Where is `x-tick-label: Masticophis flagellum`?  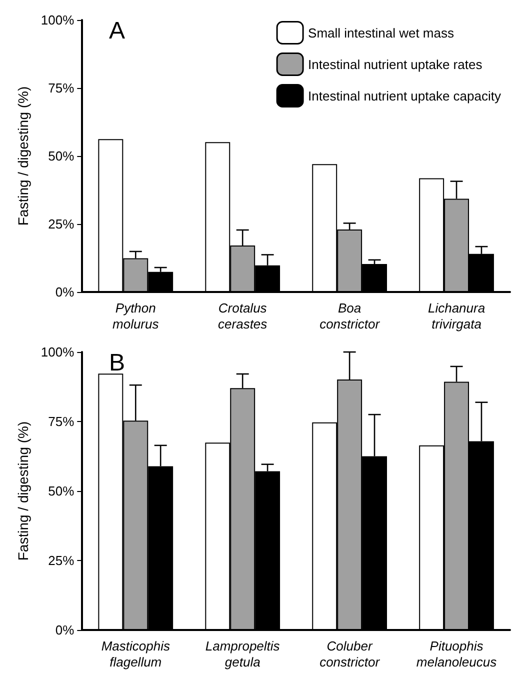 x-tick-label: Masticophis flagellum is located at coordinates (135, 654).